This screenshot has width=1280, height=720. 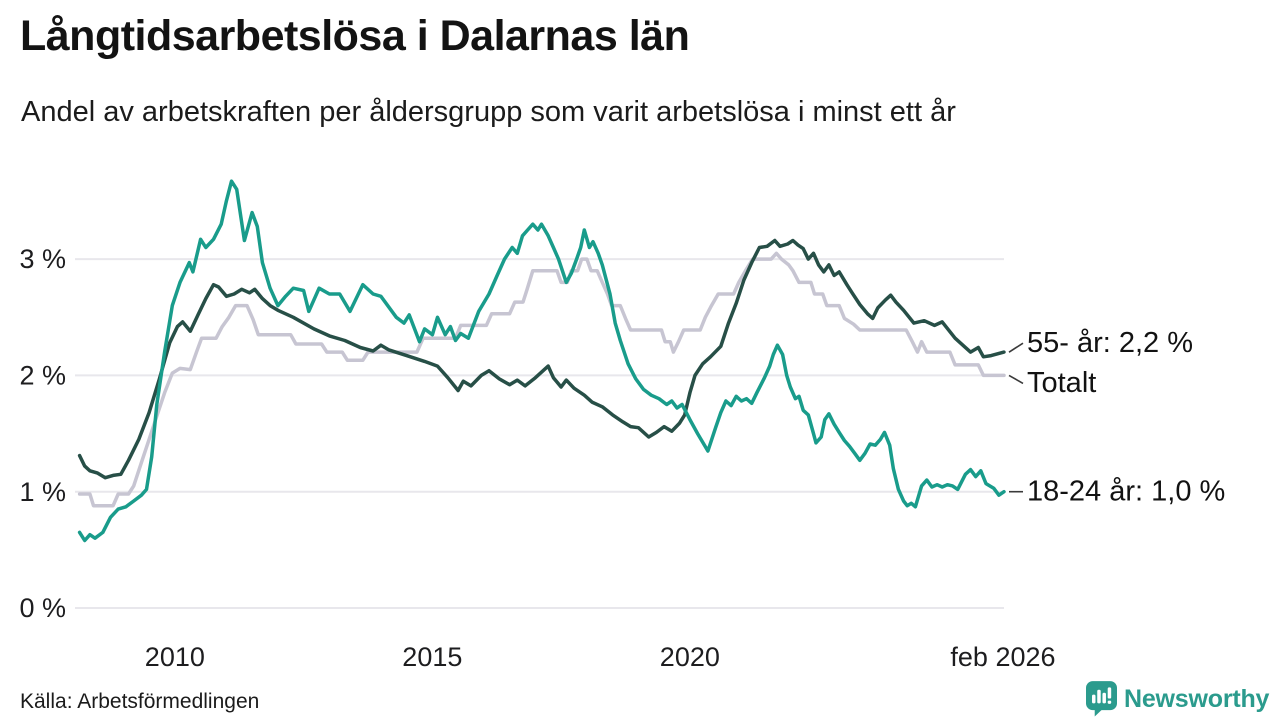 I want to click on newsworthy-logo: Newsworthy, so click(x=1177, y=699).